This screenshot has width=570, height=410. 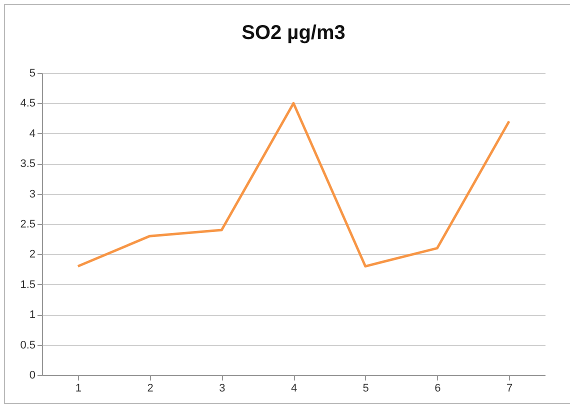 I want to click on y-tick-label: 3.5, so click(x=28, y=164).